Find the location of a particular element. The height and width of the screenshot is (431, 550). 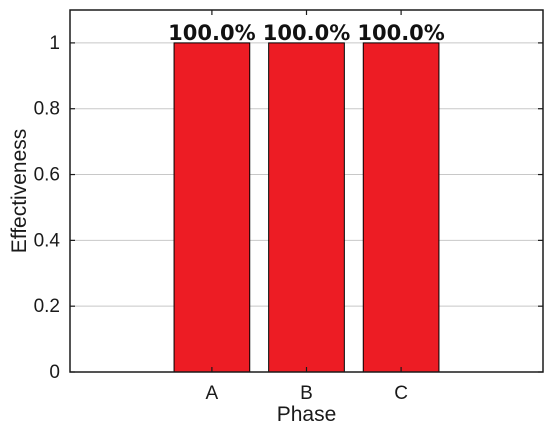

x-tick-label: C is located at coordinates (401, 393).